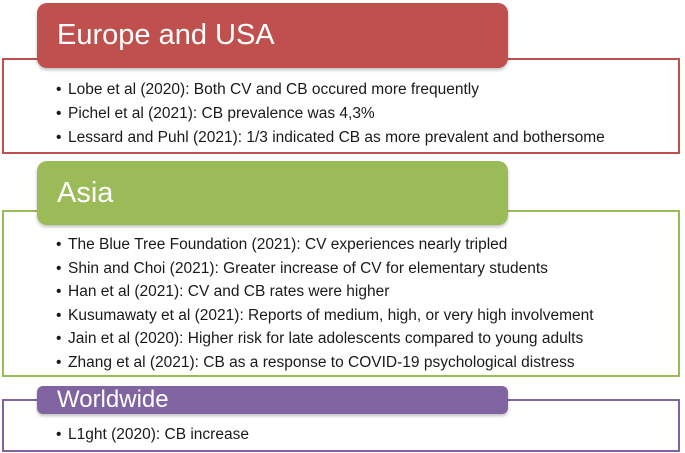 The image size is (685, 453). I want to click on europe-usa-title: Europe and USA, so click(166, 35).